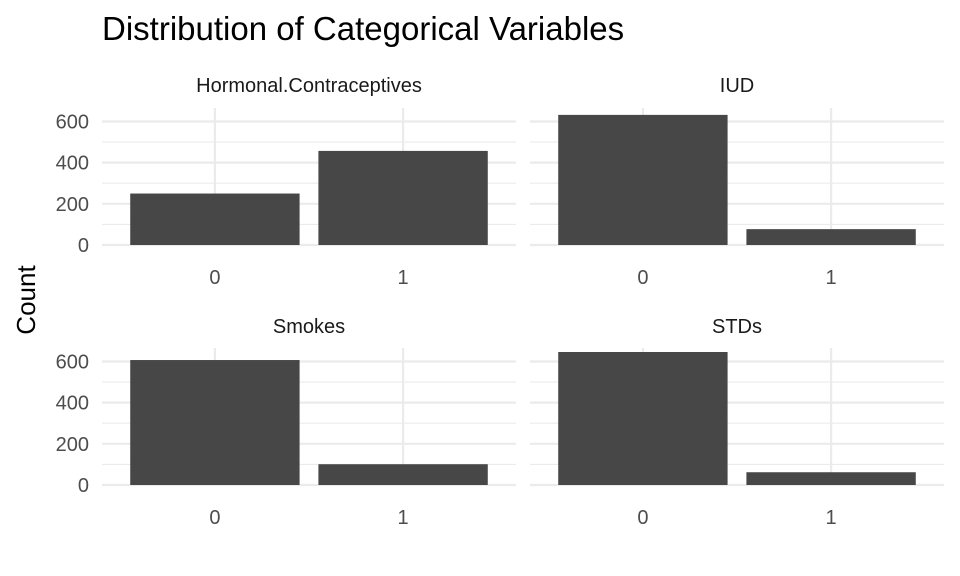 The height and width of the screenshot is (576, 960). What do you see at coordinates (309, 86) in the screenshot?
I see `facet-label: Hormonal.Contraceptives` at bounding box center [309, 86].